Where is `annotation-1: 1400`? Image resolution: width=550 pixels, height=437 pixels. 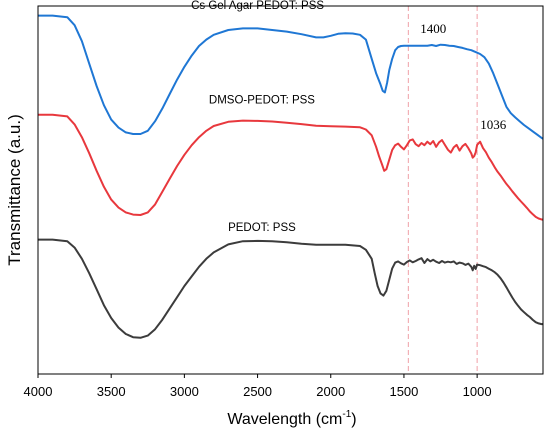 annotation-1: 1400 is located at coordinates (433, 28).